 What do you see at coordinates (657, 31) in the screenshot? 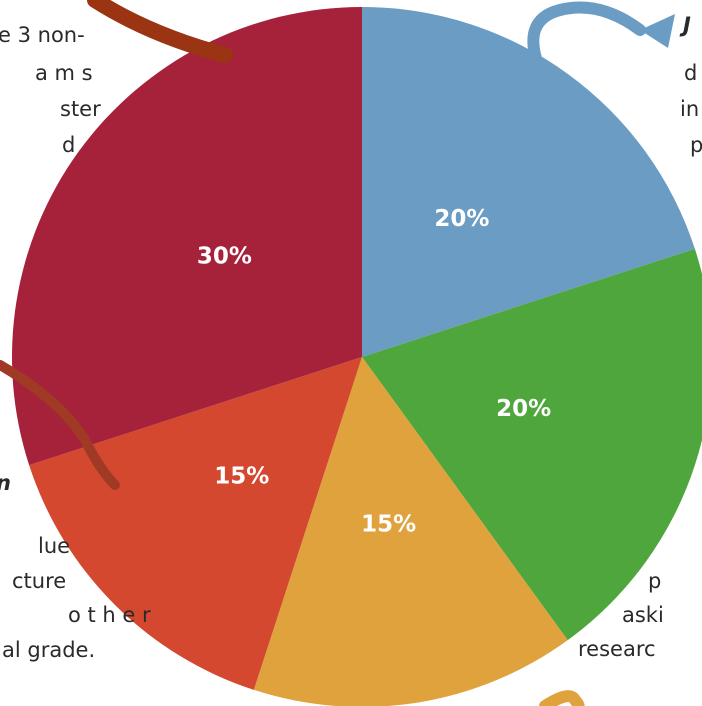
I see `arrow-head` at bounding box center [657, 31].